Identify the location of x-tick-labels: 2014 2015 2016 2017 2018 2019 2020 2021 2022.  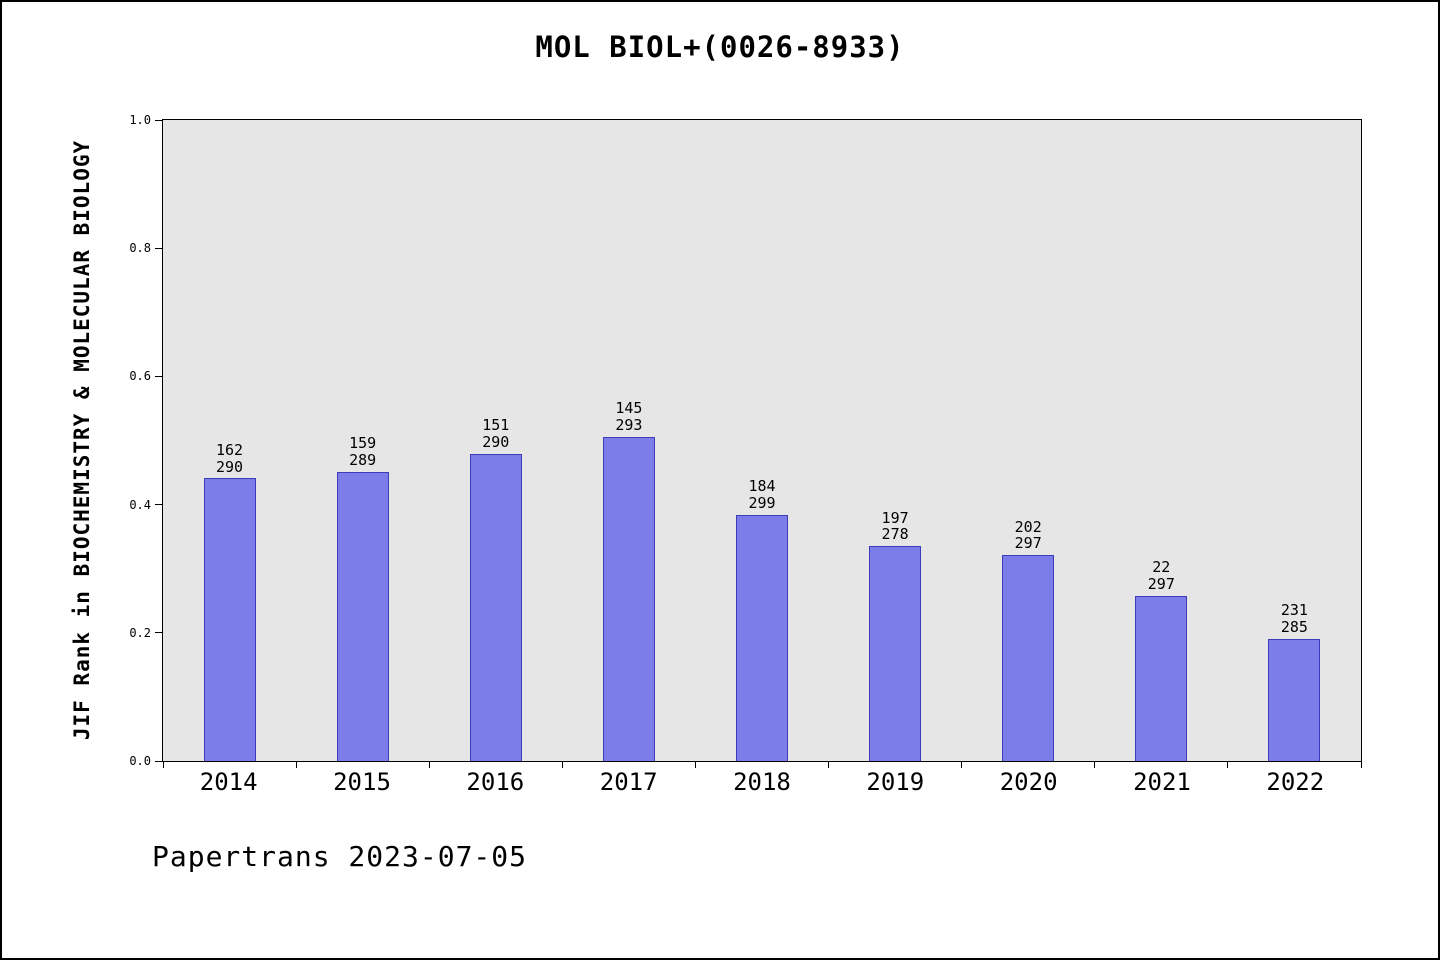
(762, 782).